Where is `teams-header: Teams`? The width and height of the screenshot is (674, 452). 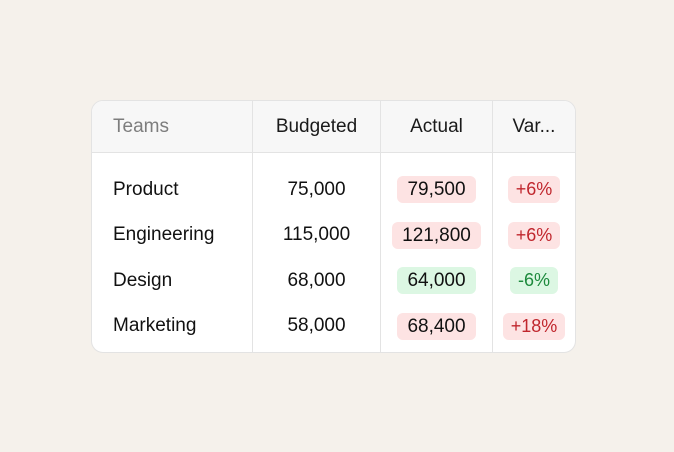 teams-header: Teams is located at coordinates (172, 127).